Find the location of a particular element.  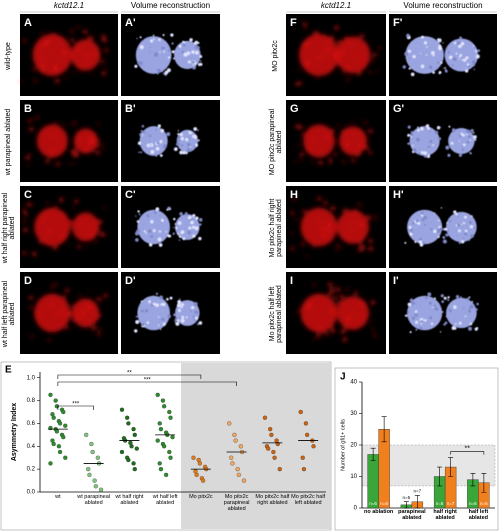

signal is located at coordinates (64, 227).